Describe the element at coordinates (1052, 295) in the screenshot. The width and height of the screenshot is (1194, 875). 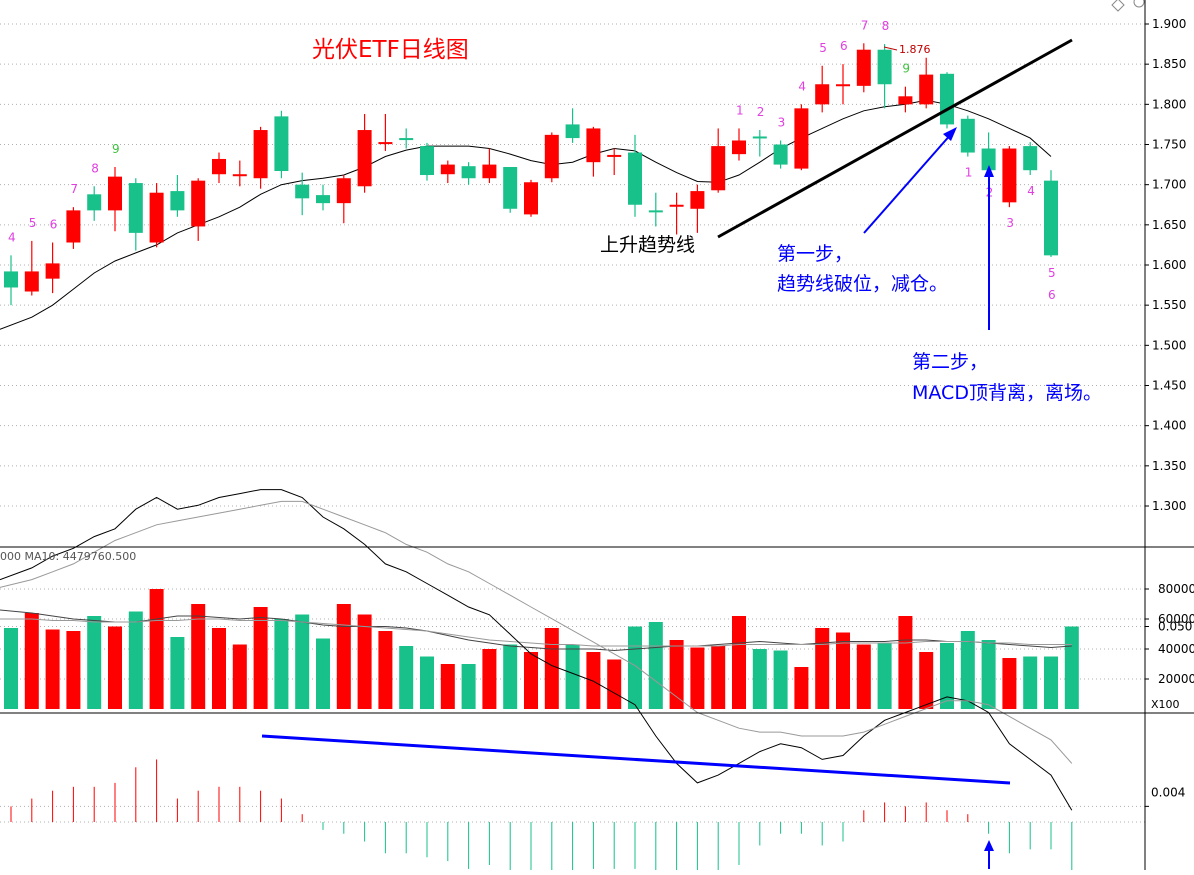
I see `td-count-label: 6` at that location.